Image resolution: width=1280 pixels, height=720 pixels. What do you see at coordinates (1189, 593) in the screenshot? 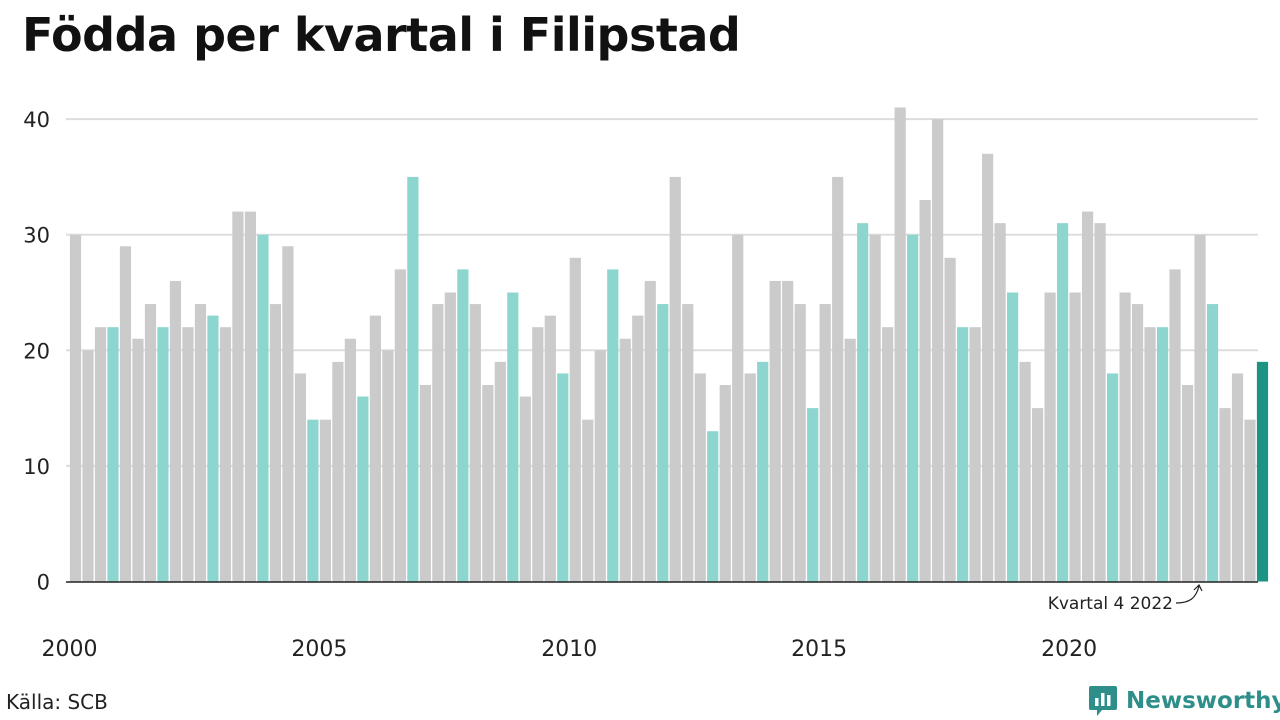
I see `annotation-arrow-icon` at bounding box center [1189, 593].